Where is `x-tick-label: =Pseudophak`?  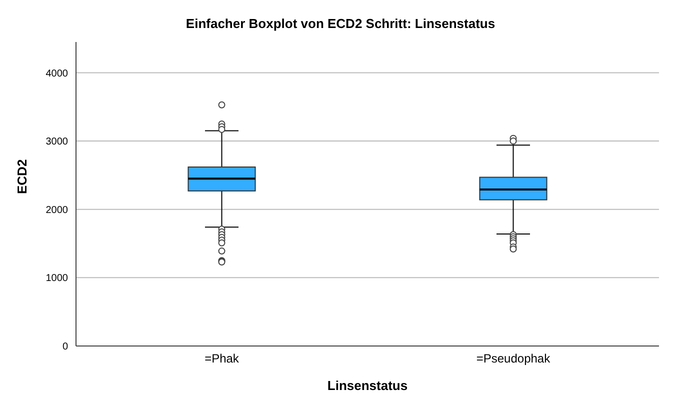 x-tick-label: =Pseudophak is located at coordinates (514, 359).